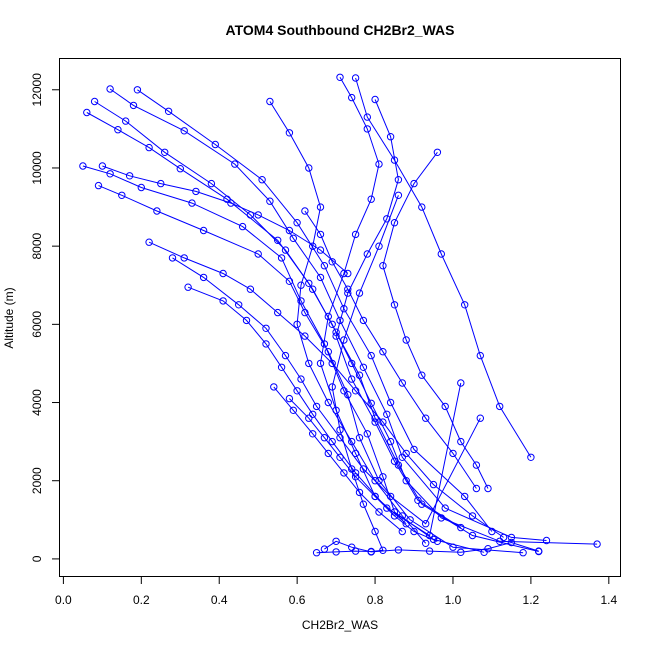 This screenshot has width=650, height=650. I want to click on y-tick-label: 8000, so click(37, 245).